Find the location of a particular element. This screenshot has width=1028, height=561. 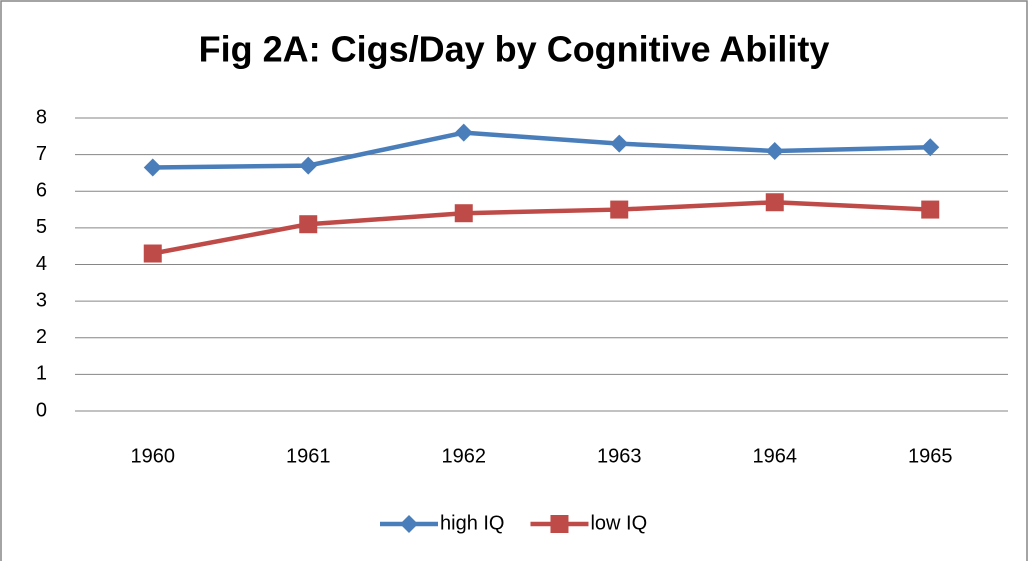

y-tick-label: 0 is located at coordinates (41, 410).